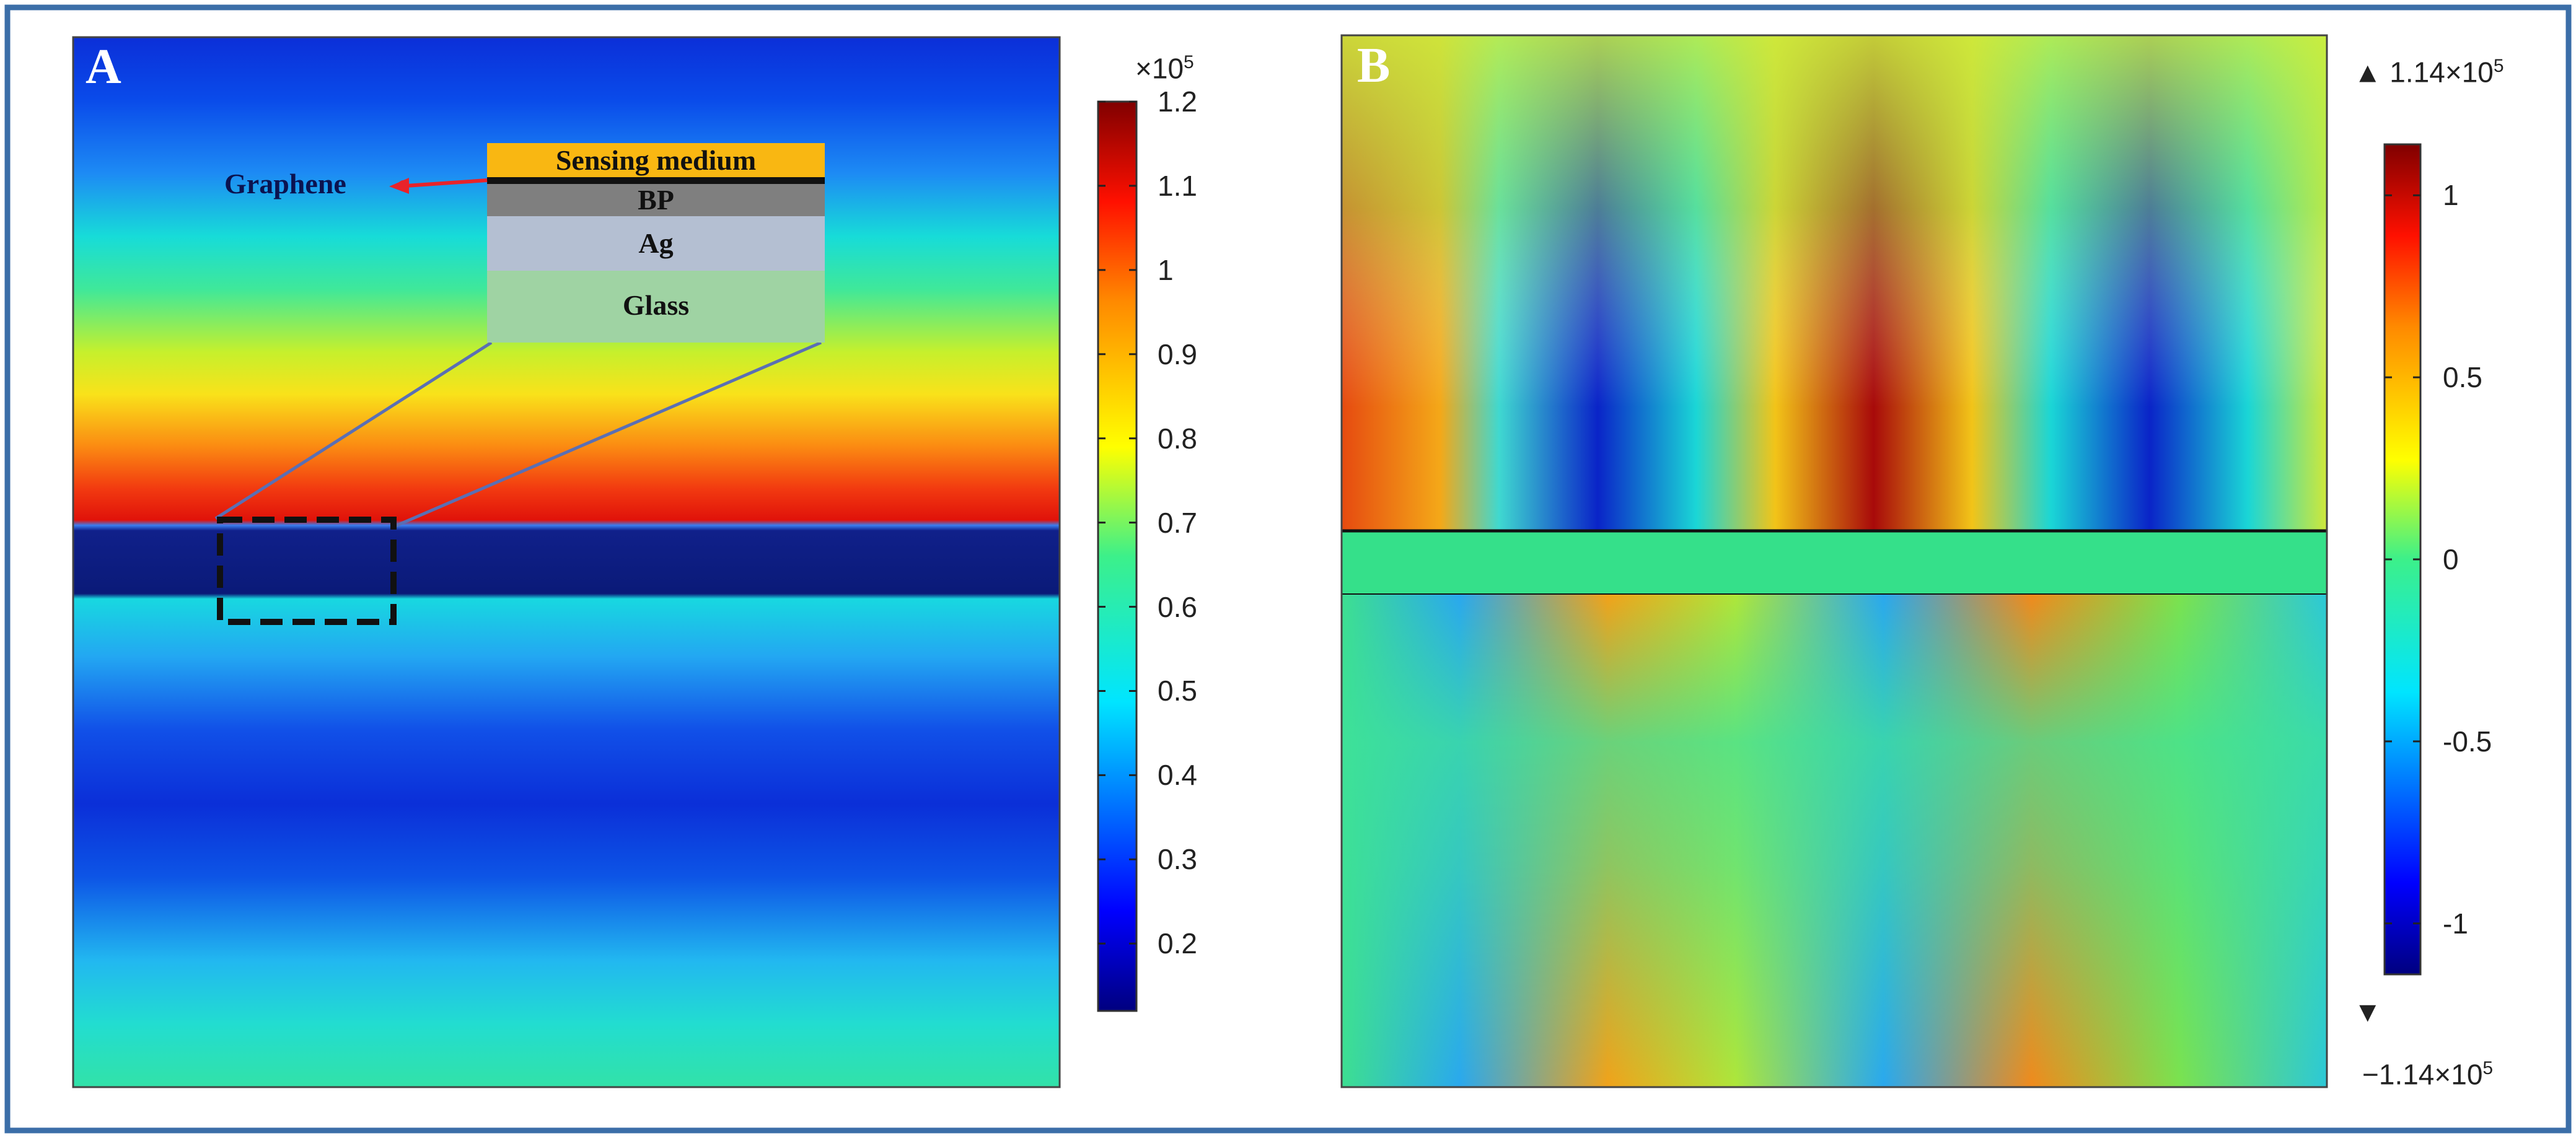 This screenshot has height=1141, width=2576. What do you see at coordinates (1177, 522) in the screenshot?
I see `colorbar-tick-label: 0.7` at bounding box center [1177, 522].